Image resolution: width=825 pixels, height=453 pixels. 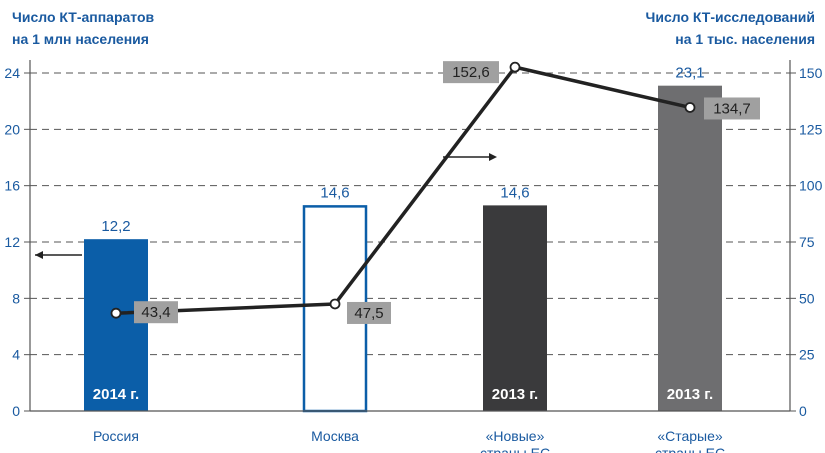 What do you see at coordinates (80, 39) in the screenshot?
I see `left-axis-title-line2: на 1 млн населения` at bounding box center [80, 39].